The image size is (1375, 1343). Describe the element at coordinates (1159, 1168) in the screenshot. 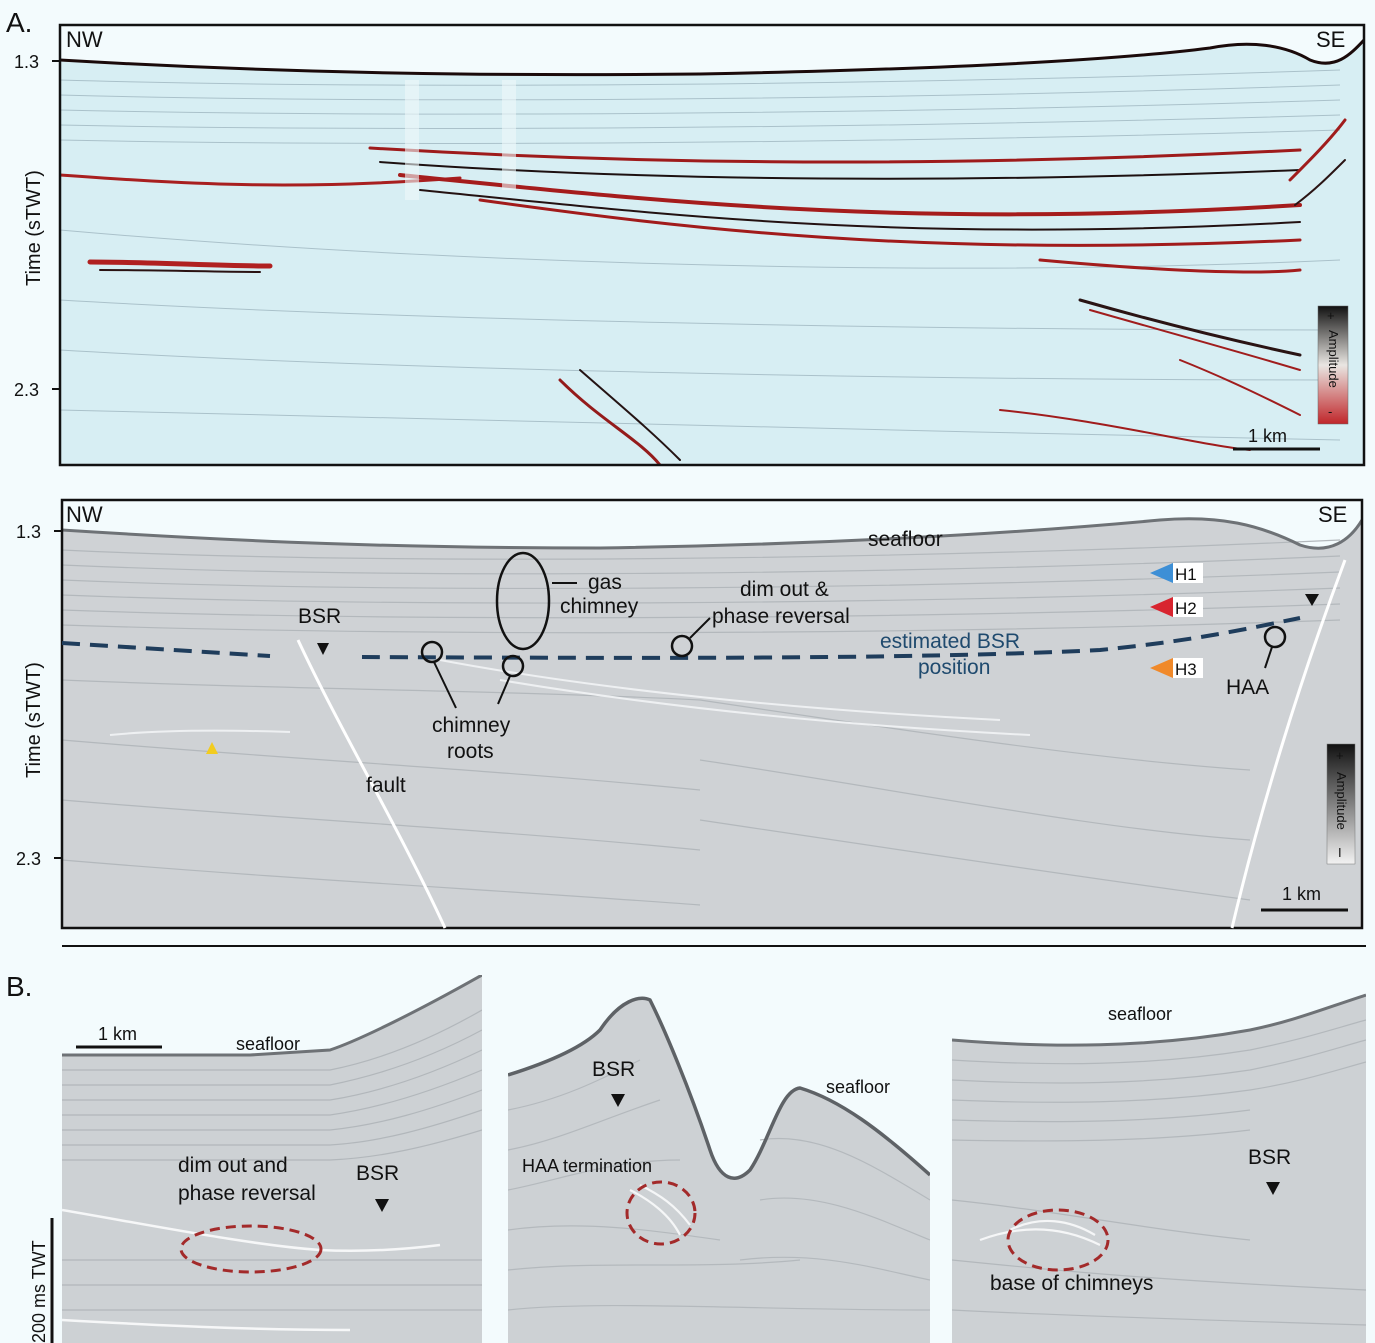

I see `detail-right-section` at that location.